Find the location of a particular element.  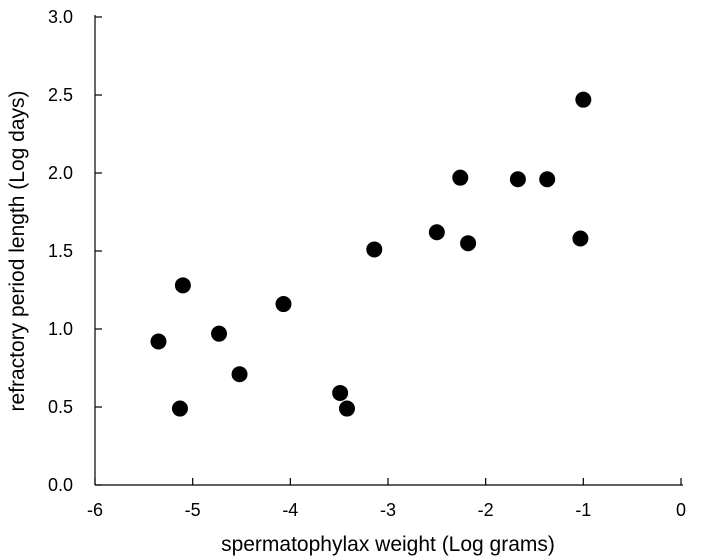

y-axis-title: refractory period length (Log days) is located at coordinates (17, 251).